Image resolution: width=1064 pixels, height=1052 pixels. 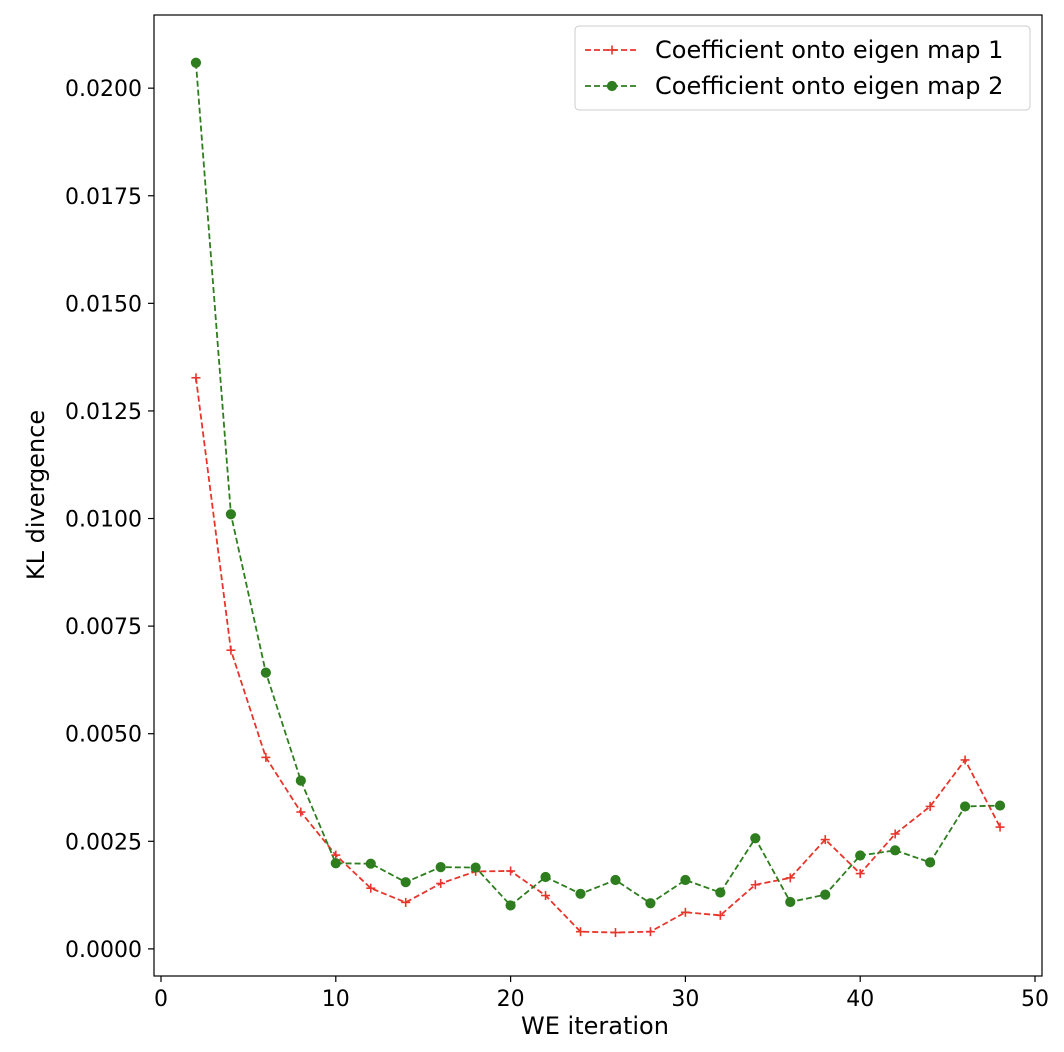 What do you see at coordinates (1035, 999) in the screenshot?
I see `x-tick-label: 50` at bounding box center [1035, 999].